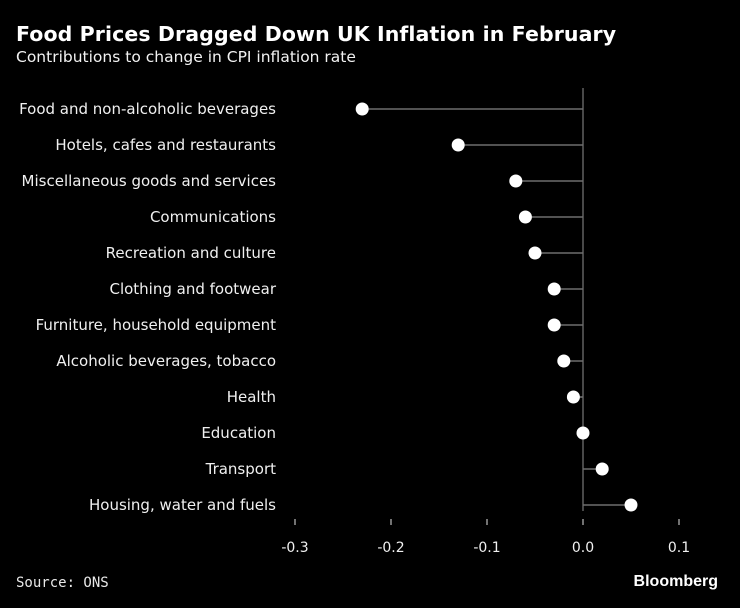 This screenshot has width=740, height=608. What do you see at coordinates (156, 325) in the screenshot?
I see `category-label: Furniture, household equipment` at bounding box center [156, 325].